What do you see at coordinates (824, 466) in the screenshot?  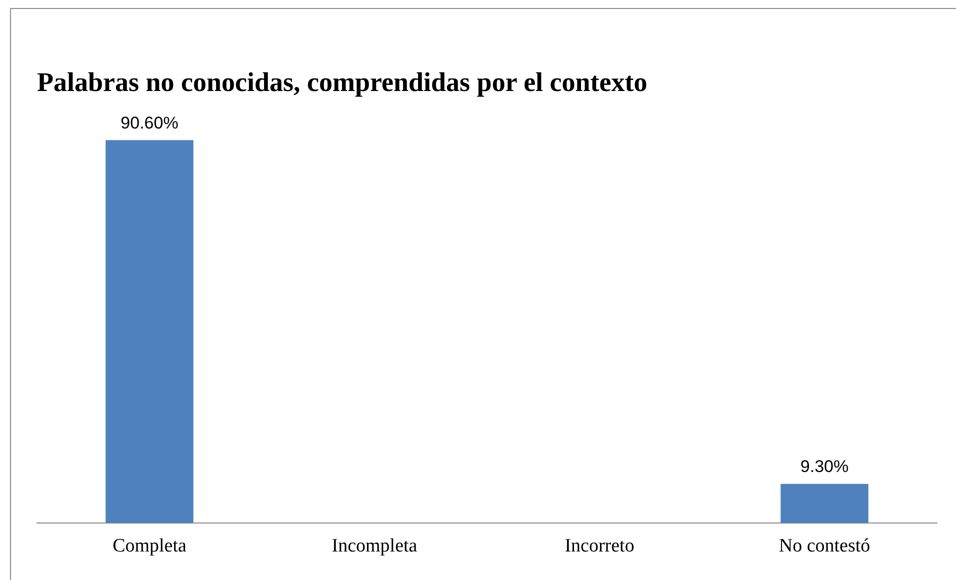 I see `data-label: 9.30%` at bounding box center [824, 466].